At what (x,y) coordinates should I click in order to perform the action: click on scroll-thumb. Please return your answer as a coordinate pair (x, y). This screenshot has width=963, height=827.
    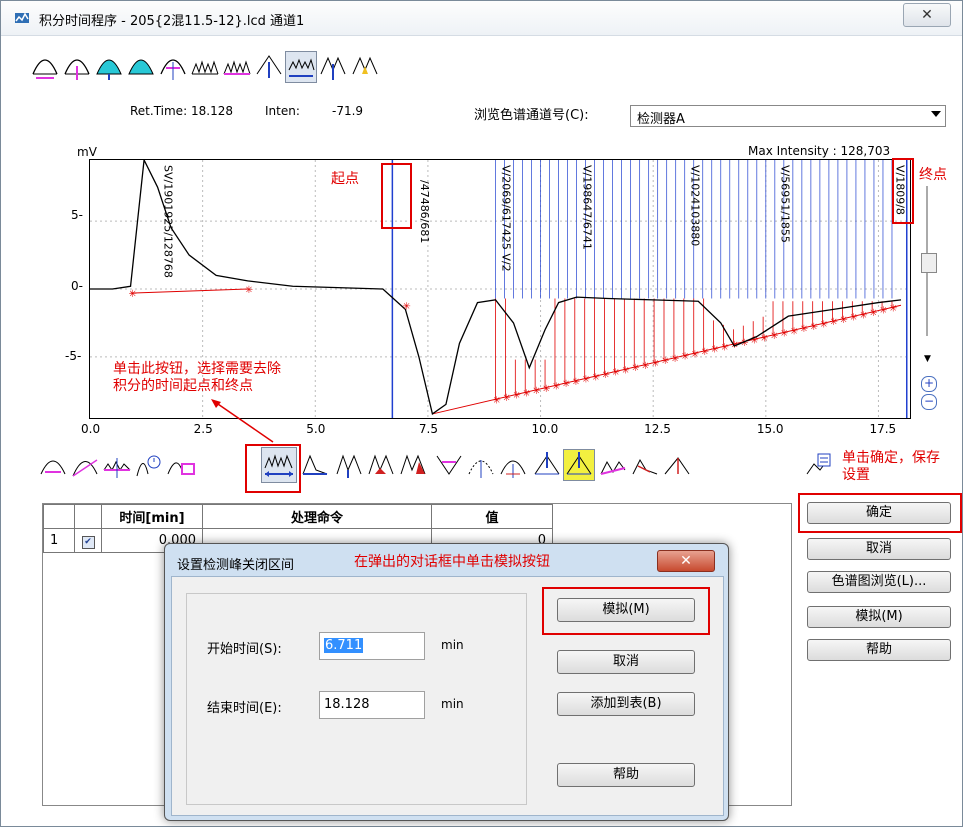
    Looking at the image, I should click on (929, 263).